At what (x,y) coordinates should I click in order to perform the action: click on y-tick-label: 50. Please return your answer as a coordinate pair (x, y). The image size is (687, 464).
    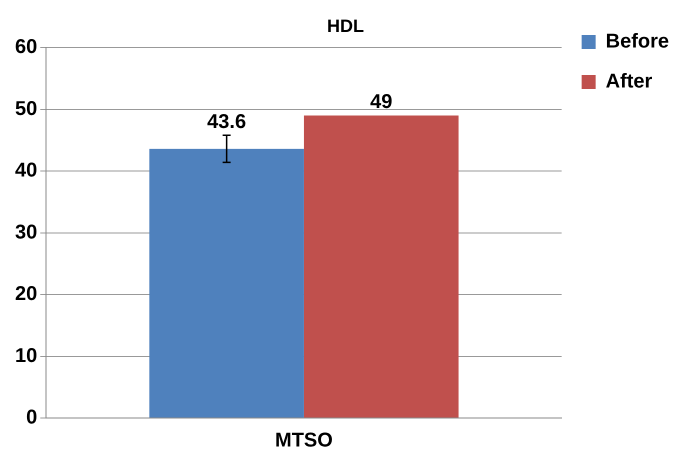
    Looking at the image, I should click on (26, 109).